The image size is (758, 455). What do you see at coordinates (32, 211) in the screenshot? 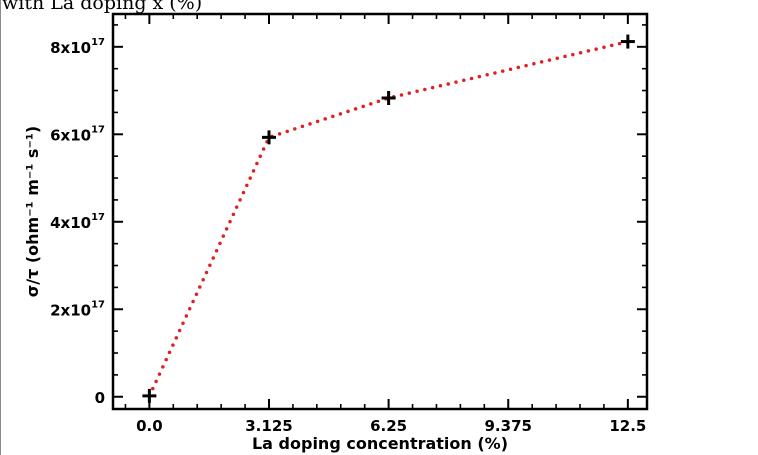
I see `y-axis-label: σ/τ (ohm⁻¹ m⁻¹ s⁻¹)` at bounding box center [32, 211].